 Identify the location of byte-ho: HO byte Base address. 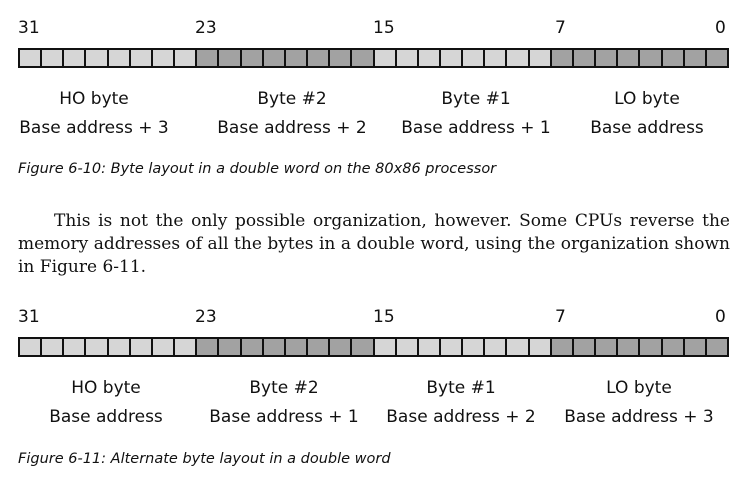
(106, 403).